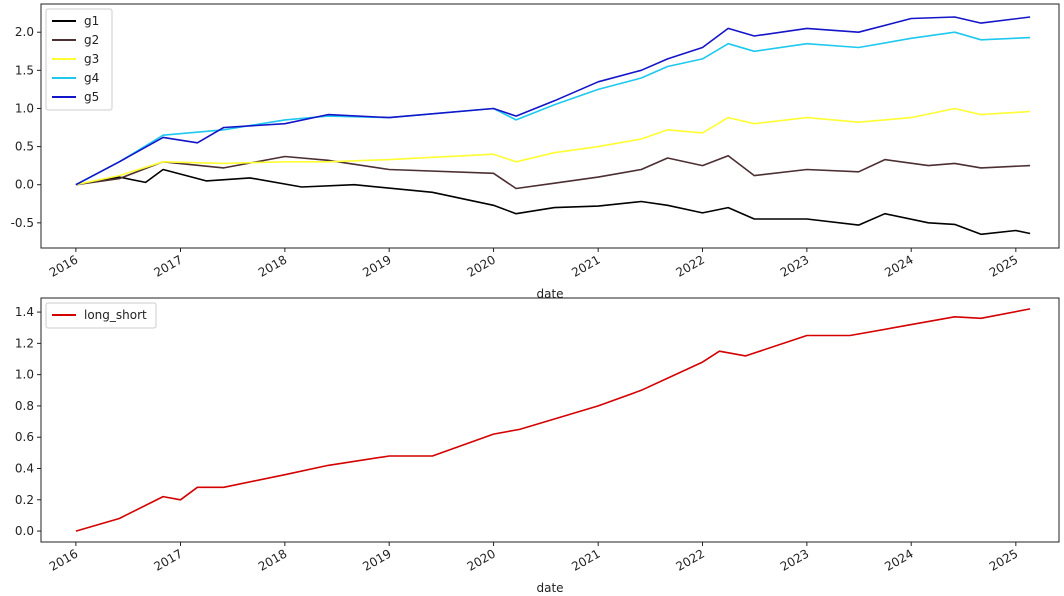 The width and height of the screenshot is (1064, 596). Describe the element at coordinates (24, 500) in the screenshot. I see `y-tick-label: 0.2` at that location.